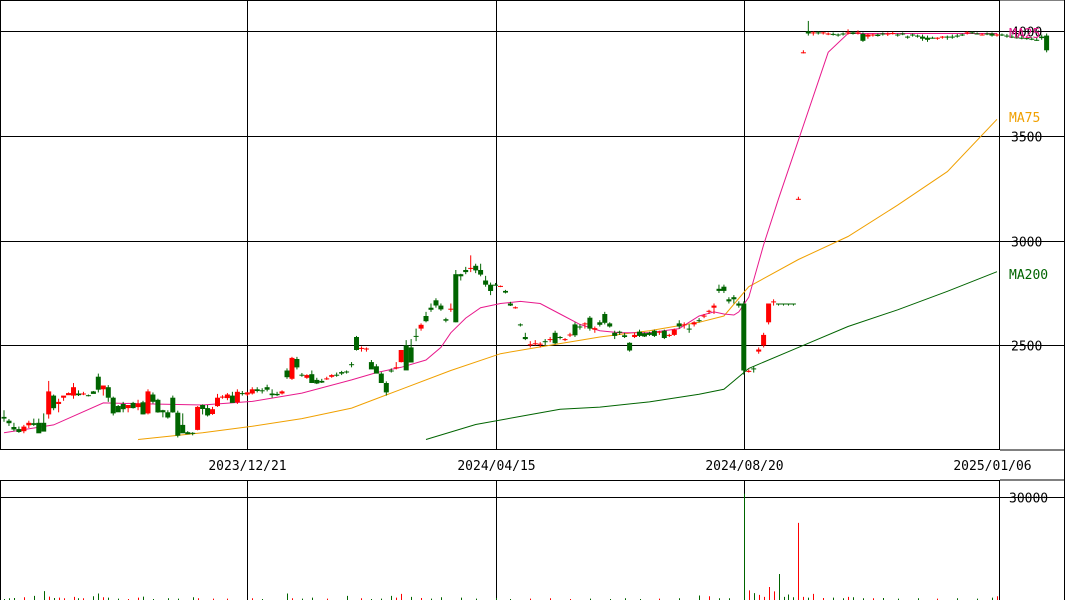 The image size is (1065, 600). Describe the element at coordinates (496, 466) in the screenshot. I see `x-tick-label: 2024/04/15` at that location.